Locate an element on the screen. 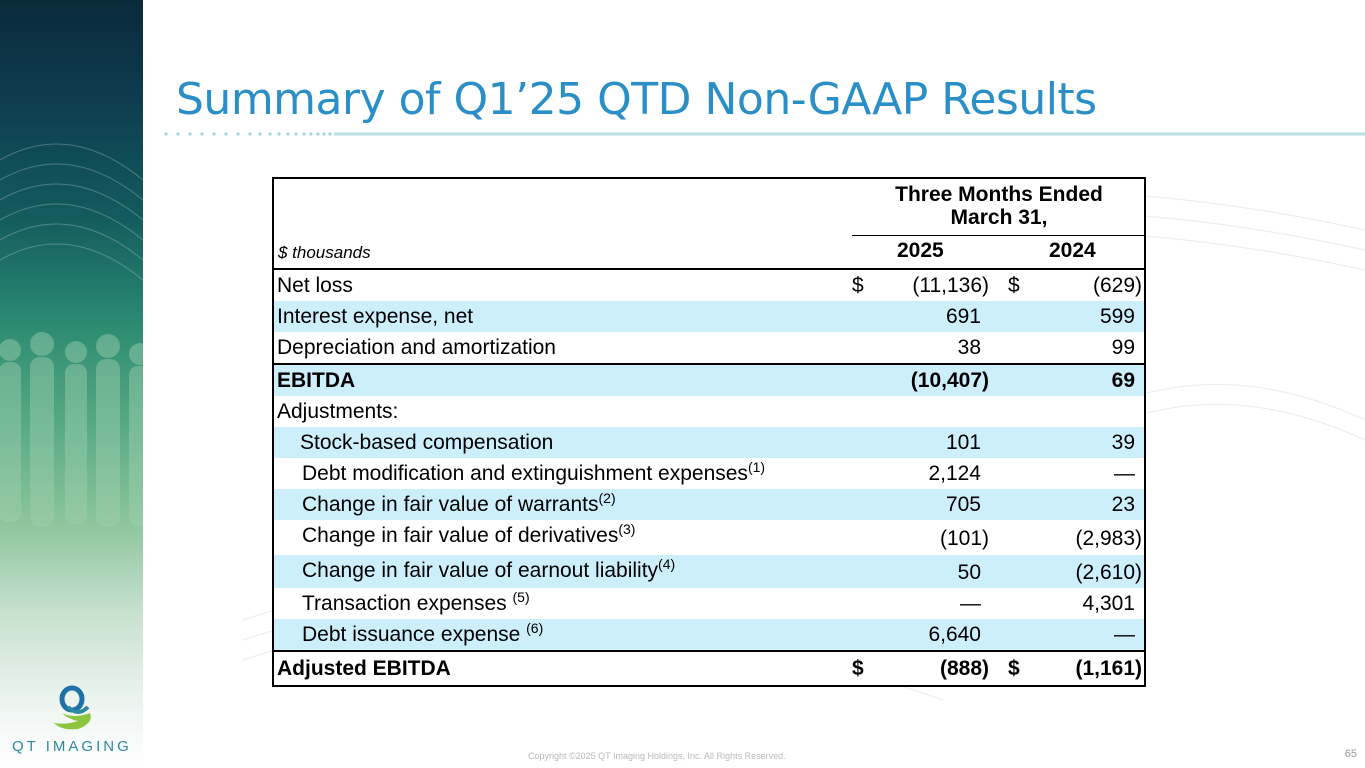 The height and width of the screenshot is (768, 1365). row-label-text: Change in fair value of warrants is located at coordinates (450, 504).